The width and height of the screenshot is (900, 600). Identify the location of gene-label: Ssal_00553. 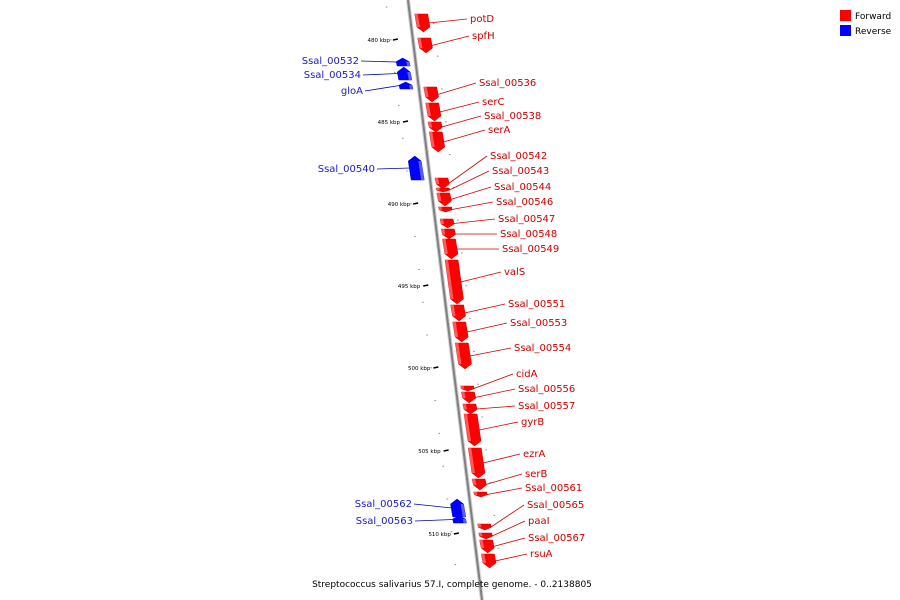
(538, 323).